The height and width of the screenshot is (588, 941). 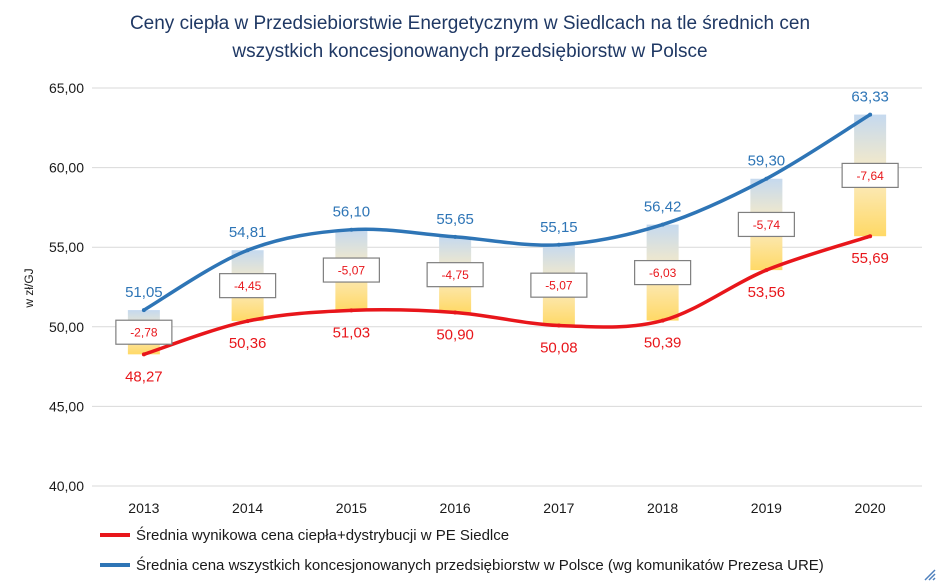 I want to click on data-label-poland: 56,10, so click(x=352, y=212).